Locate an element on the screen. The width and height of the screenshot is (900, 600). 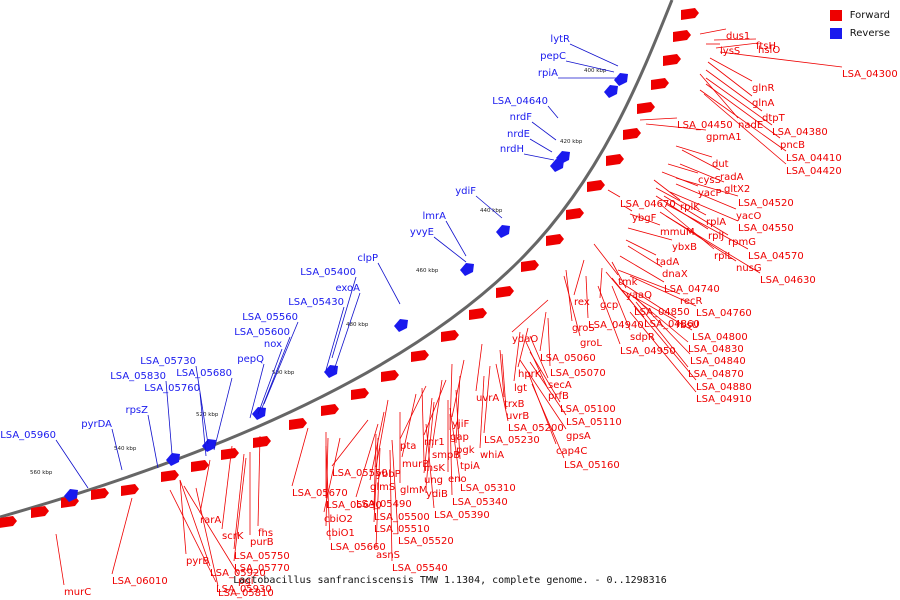
forward-gene-label: LSA_04880 is located at coordinates (724, 387).